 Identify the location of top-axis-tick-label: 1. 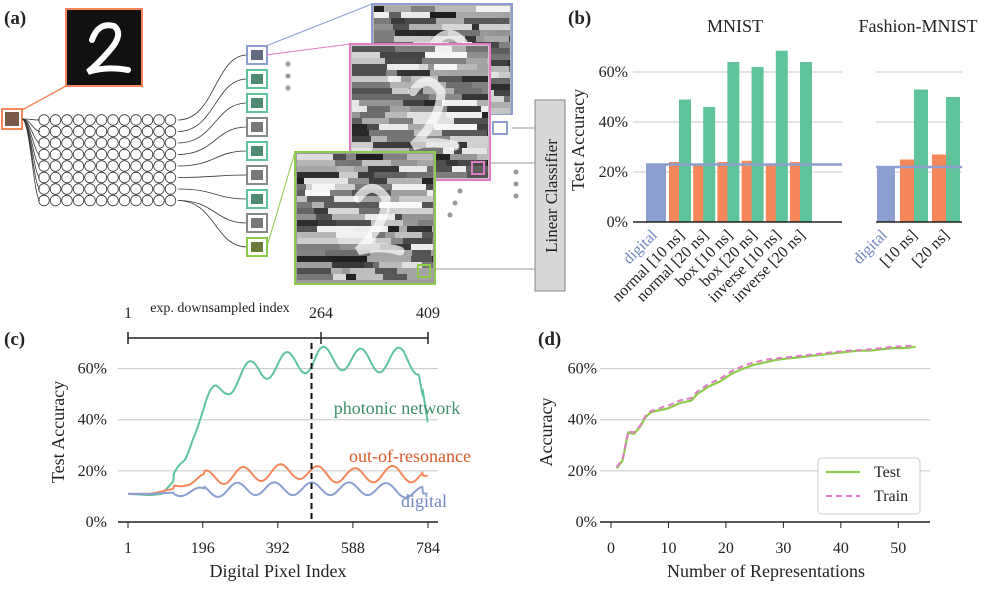
(128, 313).